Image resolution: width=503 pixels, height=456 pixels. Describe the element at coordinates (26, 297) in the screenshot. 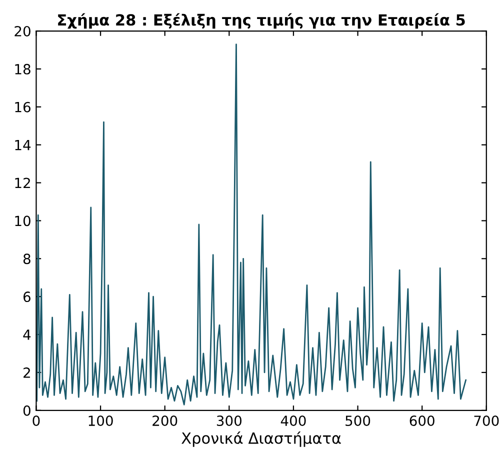

I see `y-tick-label: 6` at that location.